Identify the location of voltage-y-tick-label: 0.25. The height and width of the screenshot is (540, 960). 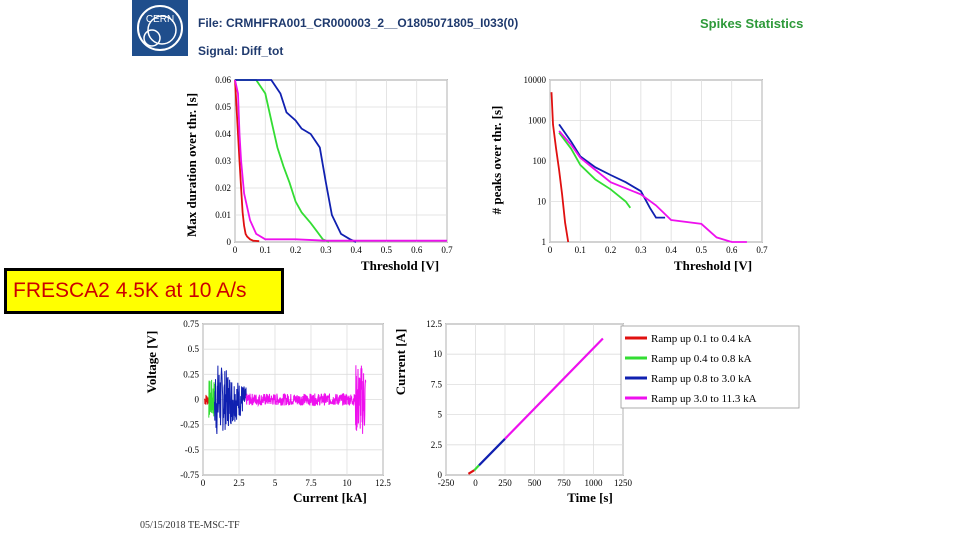
(191, 374).